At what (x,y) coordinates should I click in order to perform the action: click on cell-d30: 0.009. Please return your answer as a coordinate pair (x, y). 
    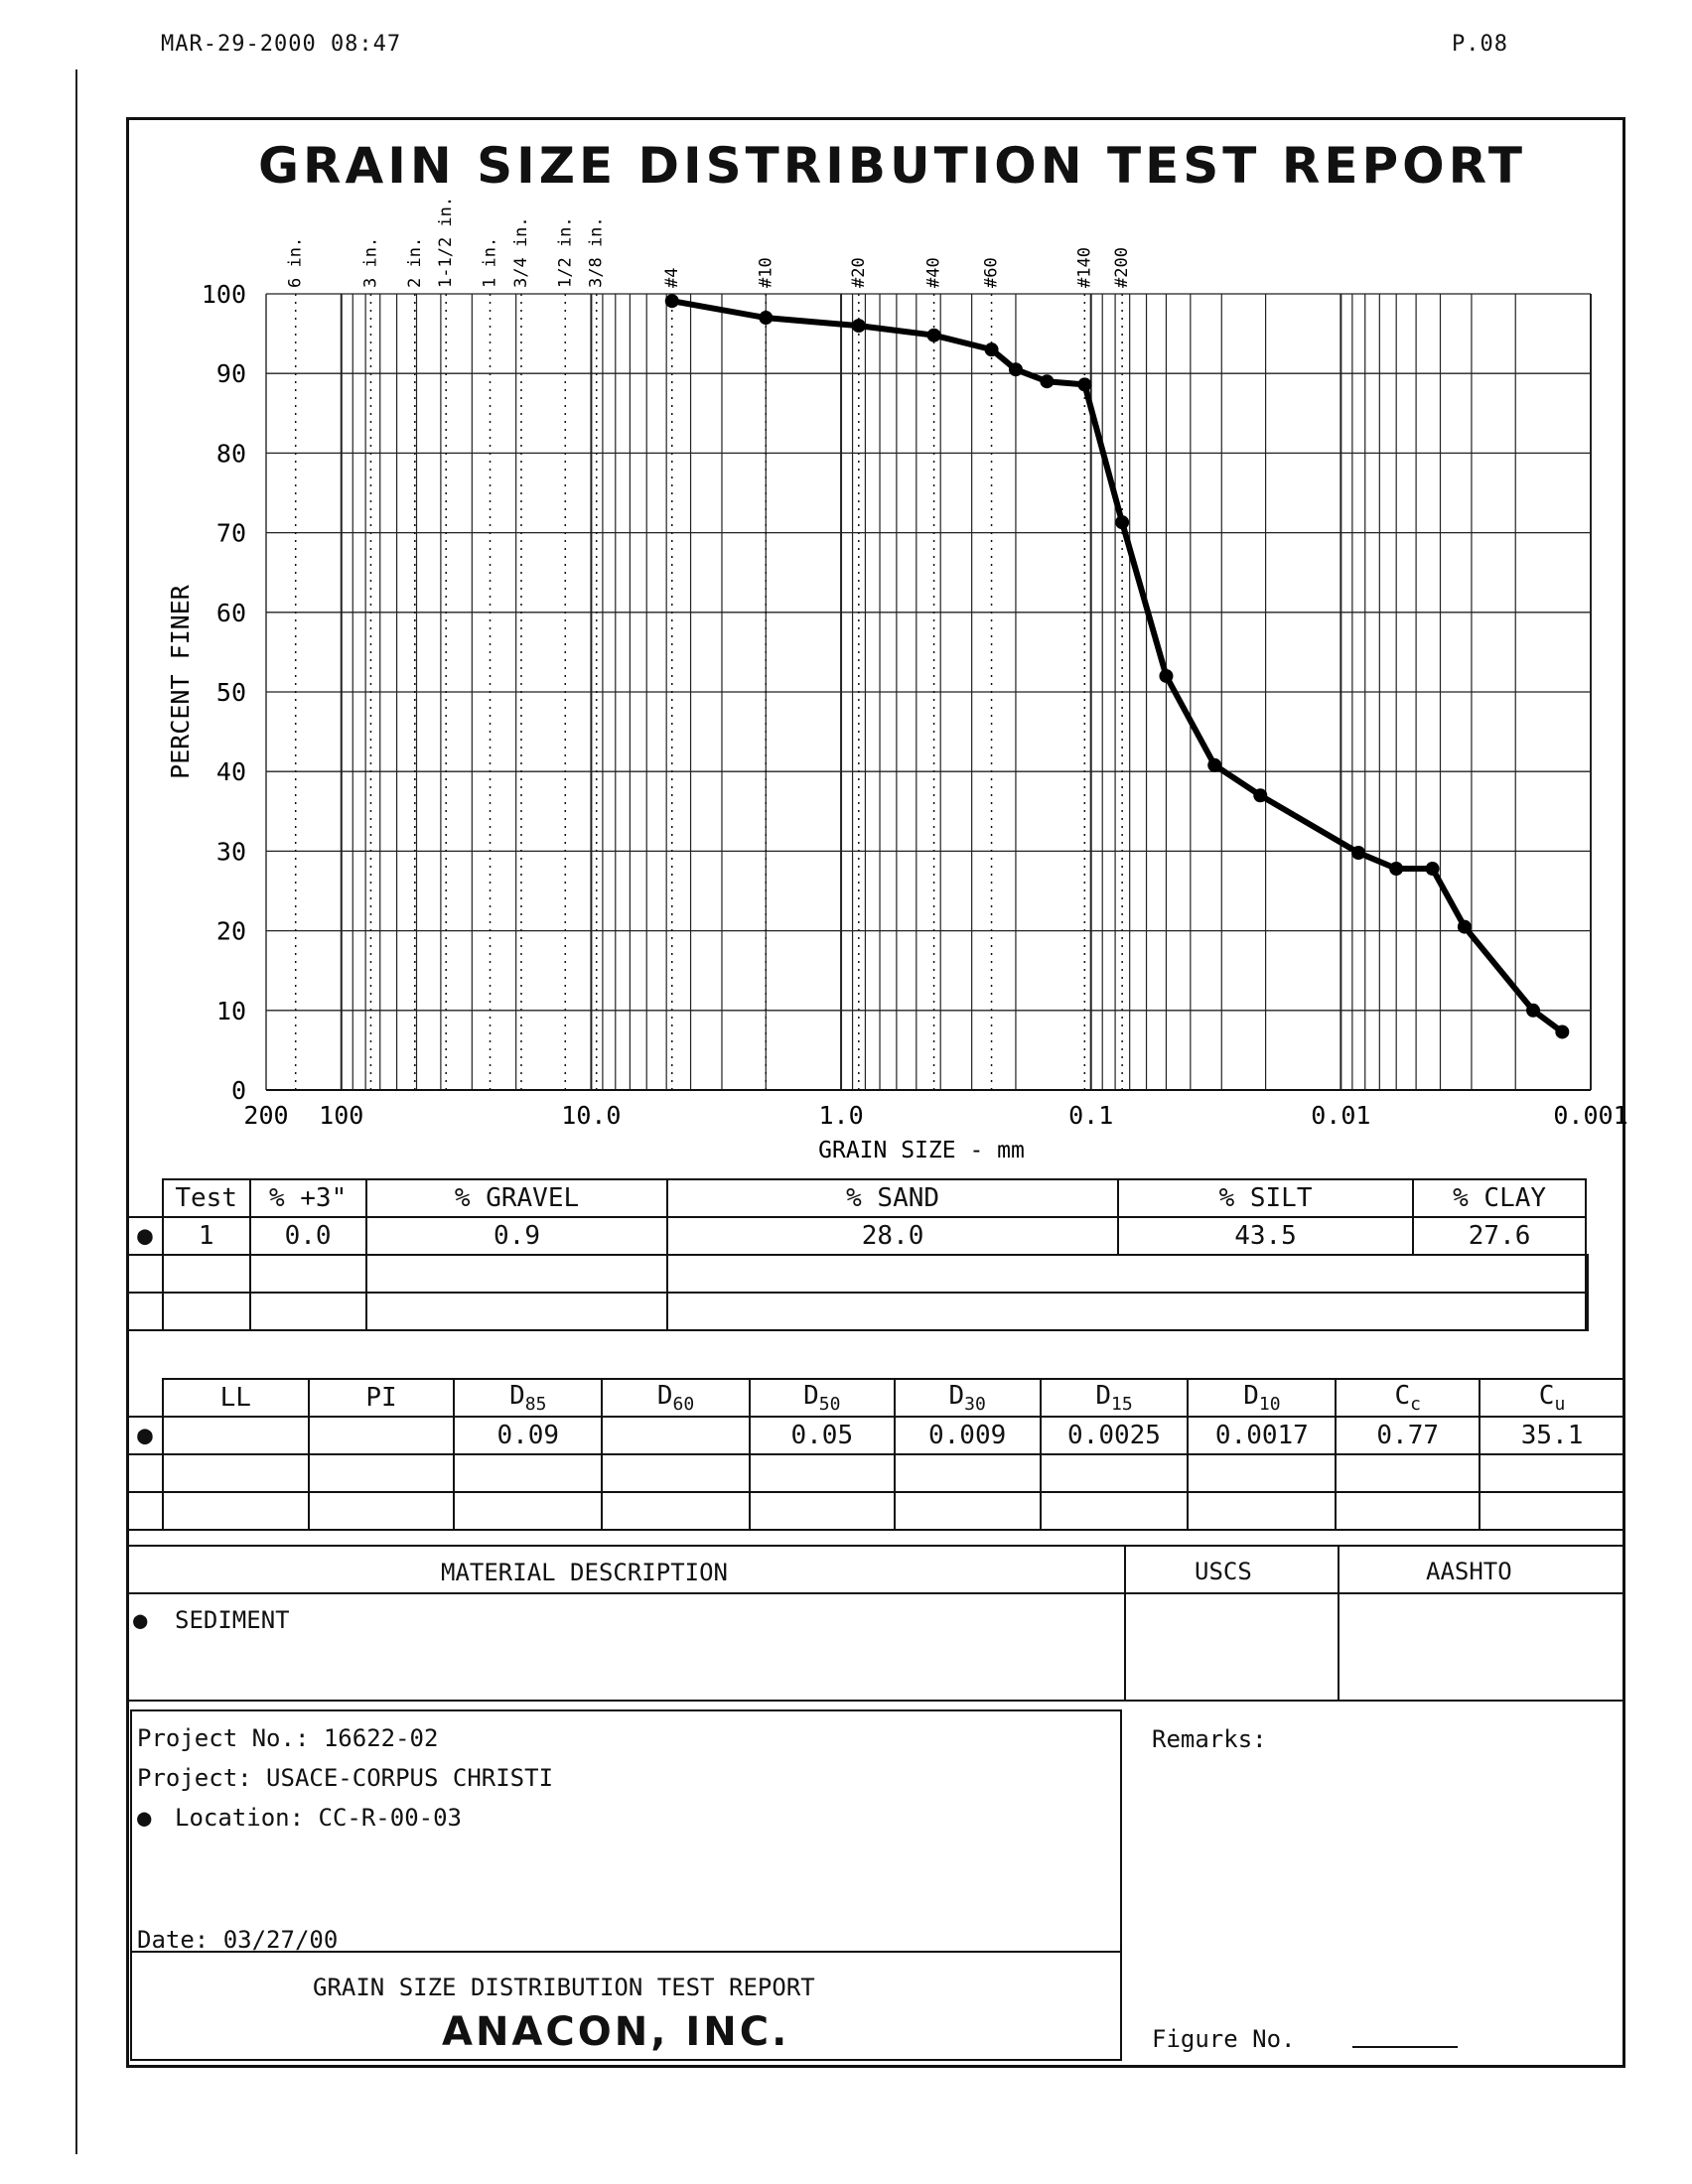
    Looking at the image, I should click on (967, 1435).